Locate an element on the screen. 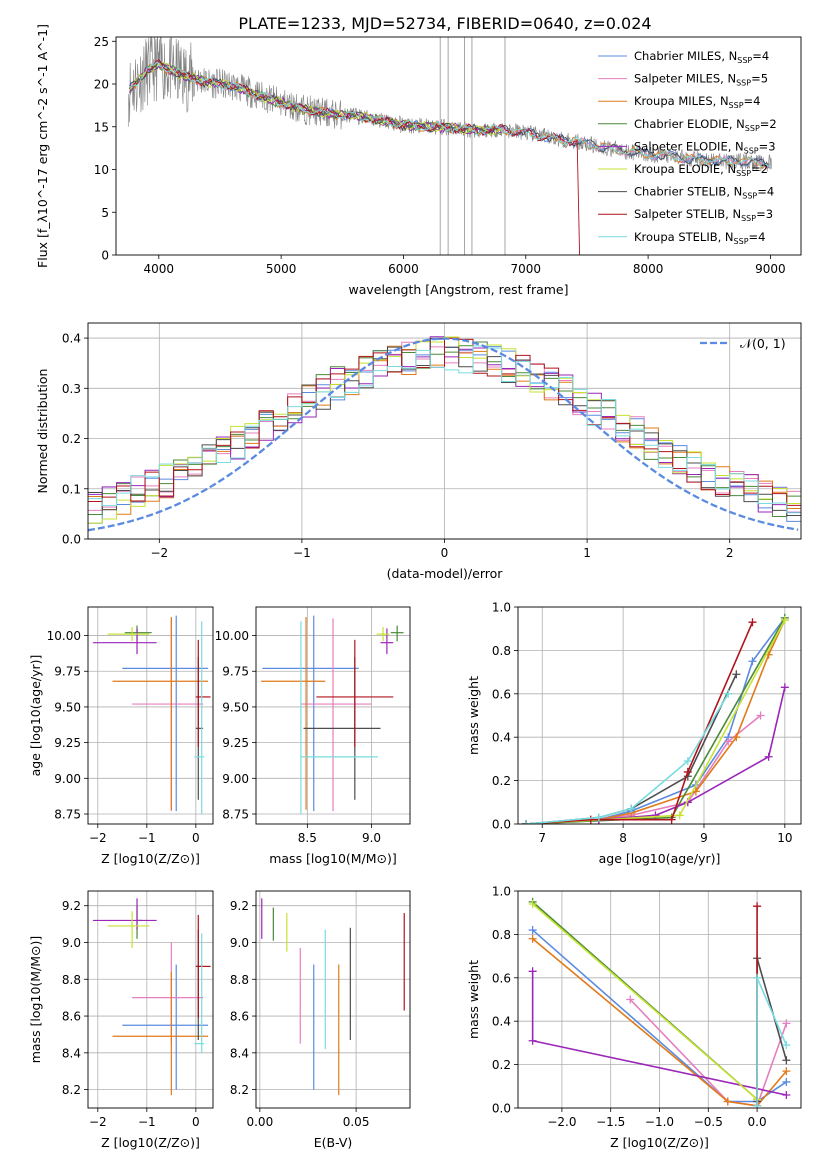  x-tick-label: 7000 is located at coordinates (526, 269).